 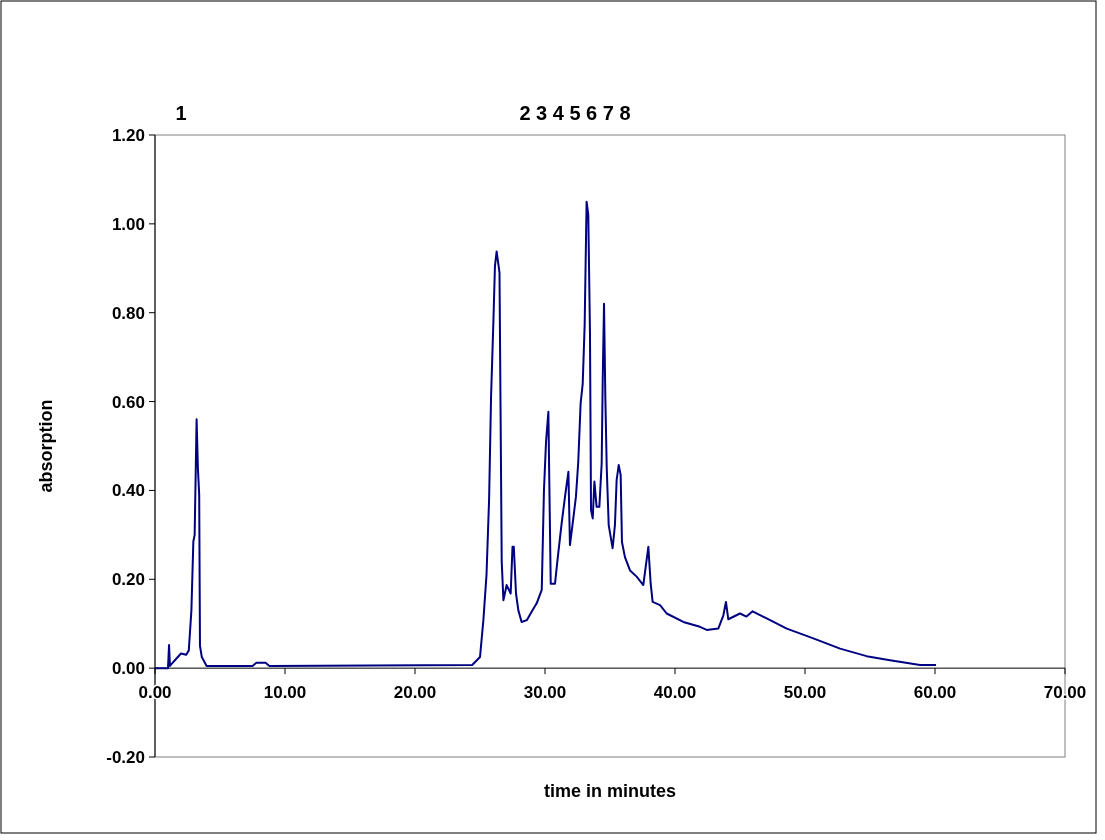 I want to click on text: 2 3 4 5 6 7 8, so click(x=575, y=113).